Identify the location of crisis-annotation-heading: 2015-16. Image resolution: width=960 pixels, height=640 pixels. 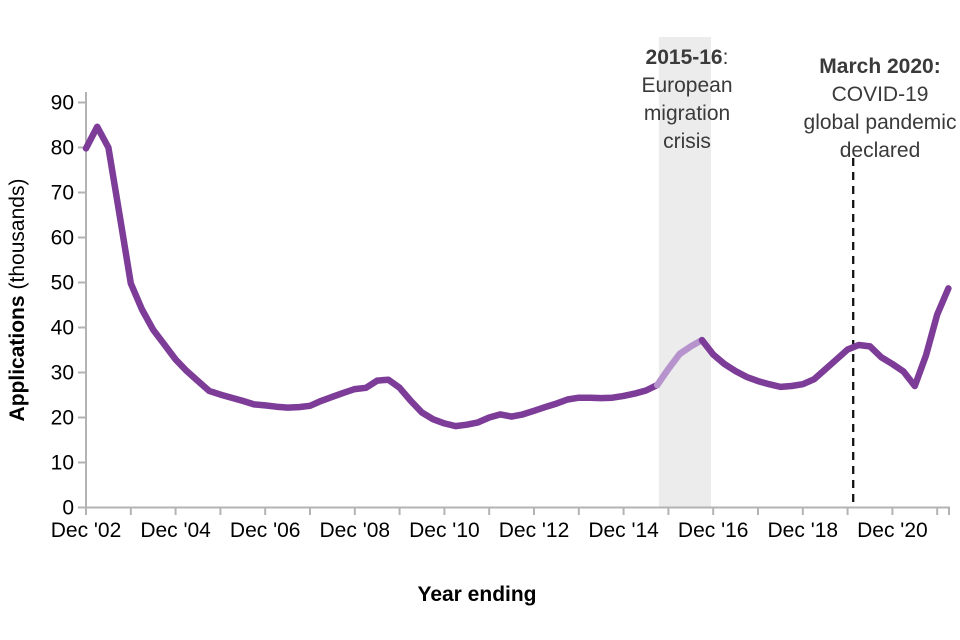
(684, 57).